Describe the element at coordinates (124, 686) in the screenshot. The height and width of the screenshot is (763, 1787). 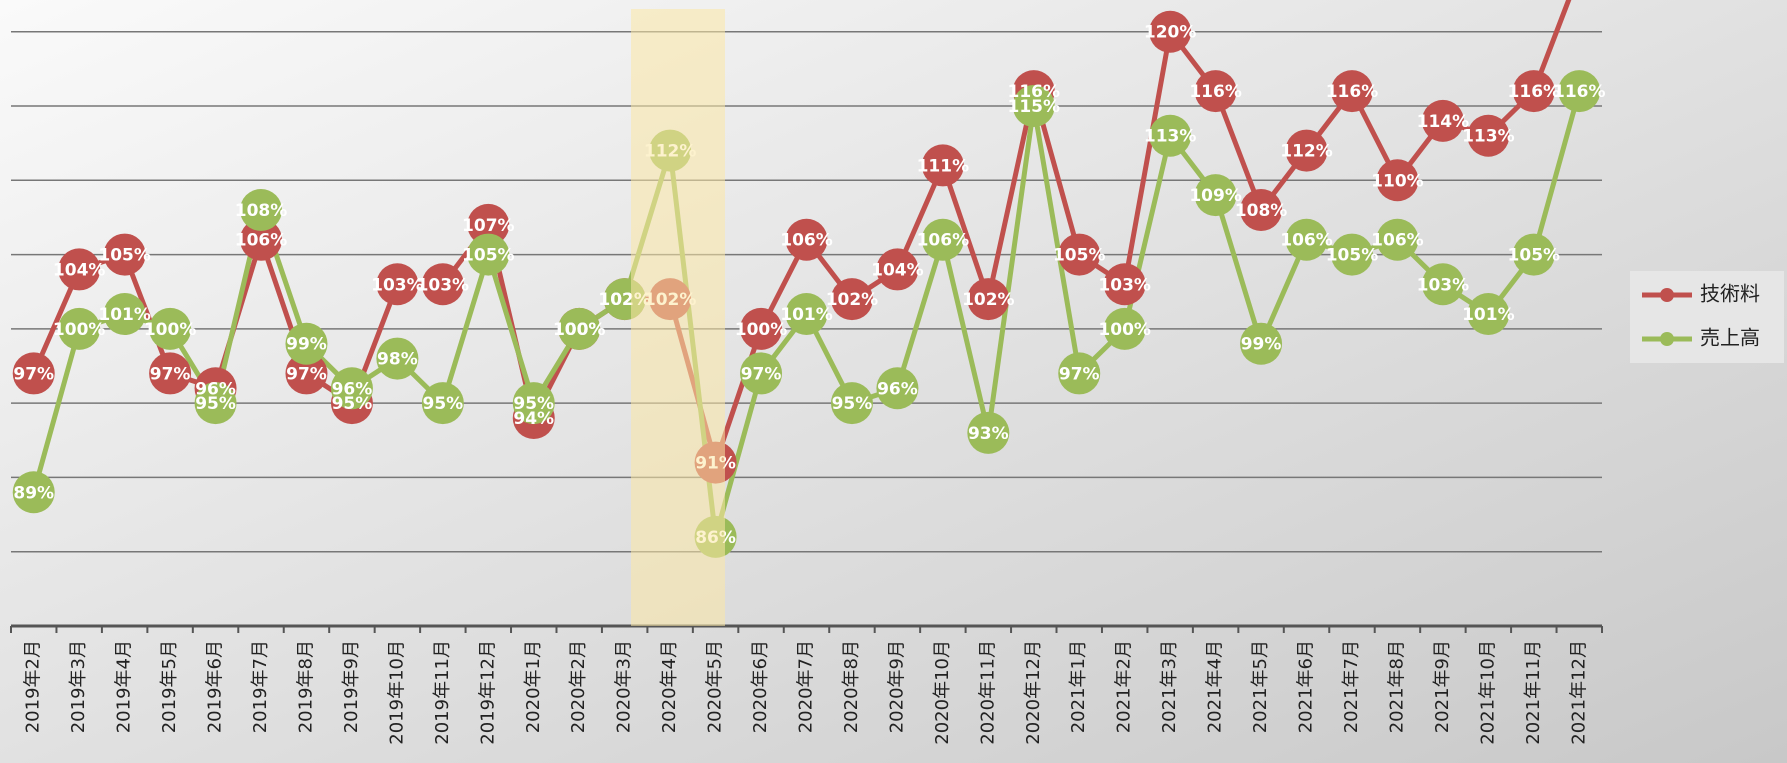
I see `x-tick-label: 2019年4月` at that location.